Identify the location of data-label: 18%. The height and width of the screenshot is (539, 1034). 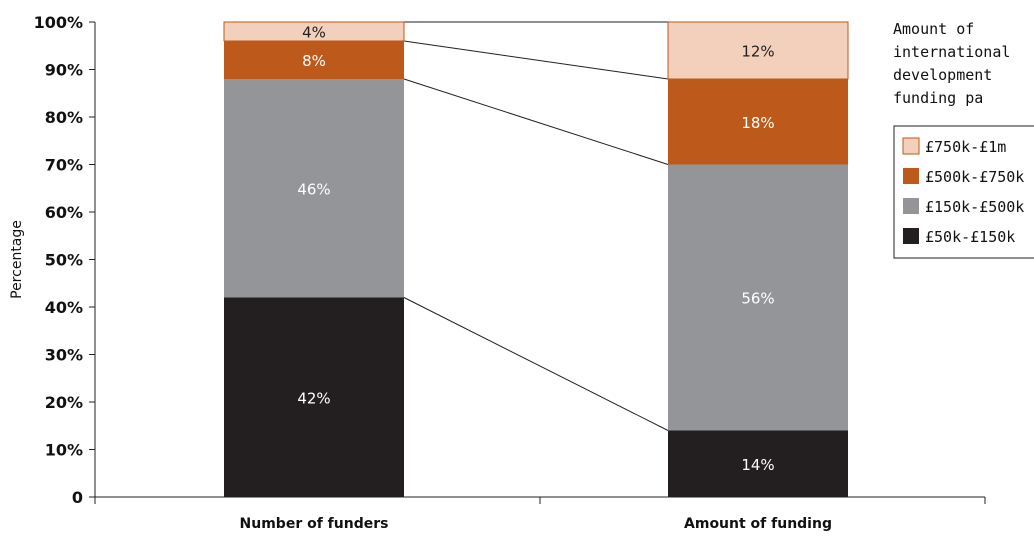
(757, 123).